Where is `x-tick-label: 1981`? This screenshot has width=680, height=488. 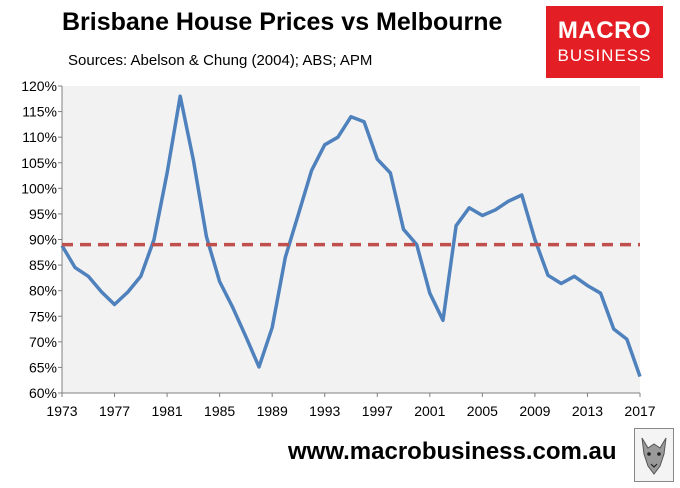 x-tick-label: 1981 is located at coordinates (167, 411).